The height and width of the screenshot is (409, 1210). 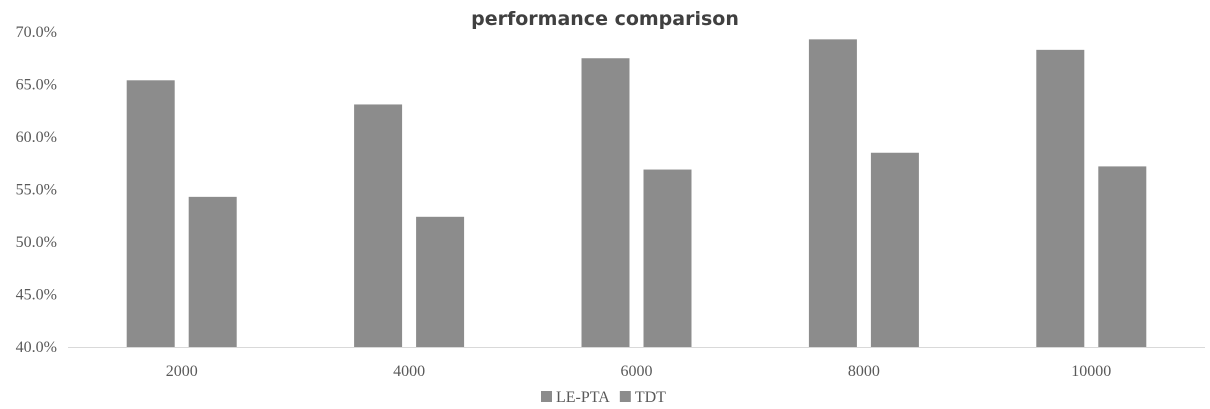 What do you see at coordinates (36, 32) in the screenshot?
I see `y-tick-label: 70.0%` at bounding box center [36, 32].